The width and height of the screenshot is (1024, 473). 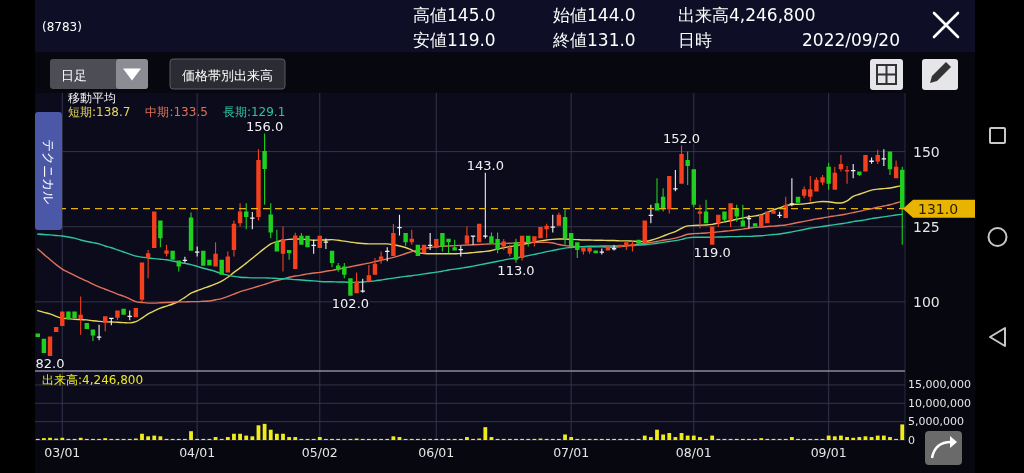 I want to click on text: 82.0, so click(x=50, y=364).